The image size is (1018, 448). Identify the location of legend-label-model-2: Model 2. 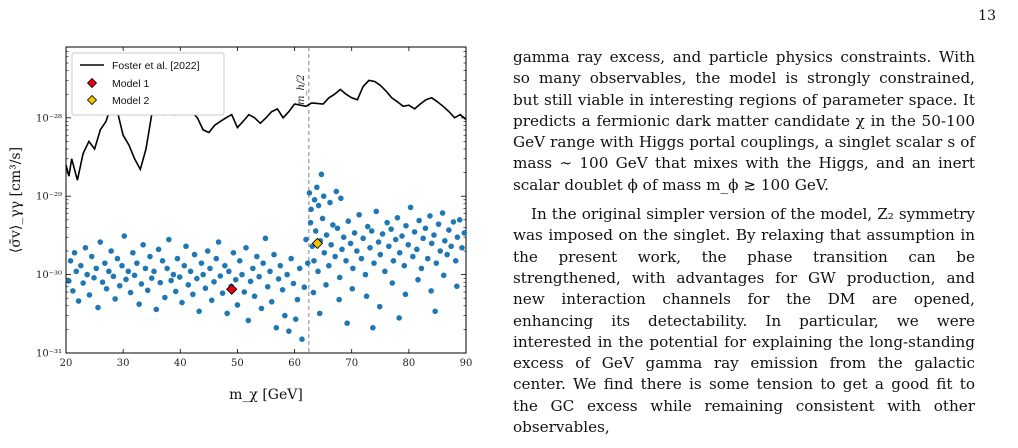
(131, 101).